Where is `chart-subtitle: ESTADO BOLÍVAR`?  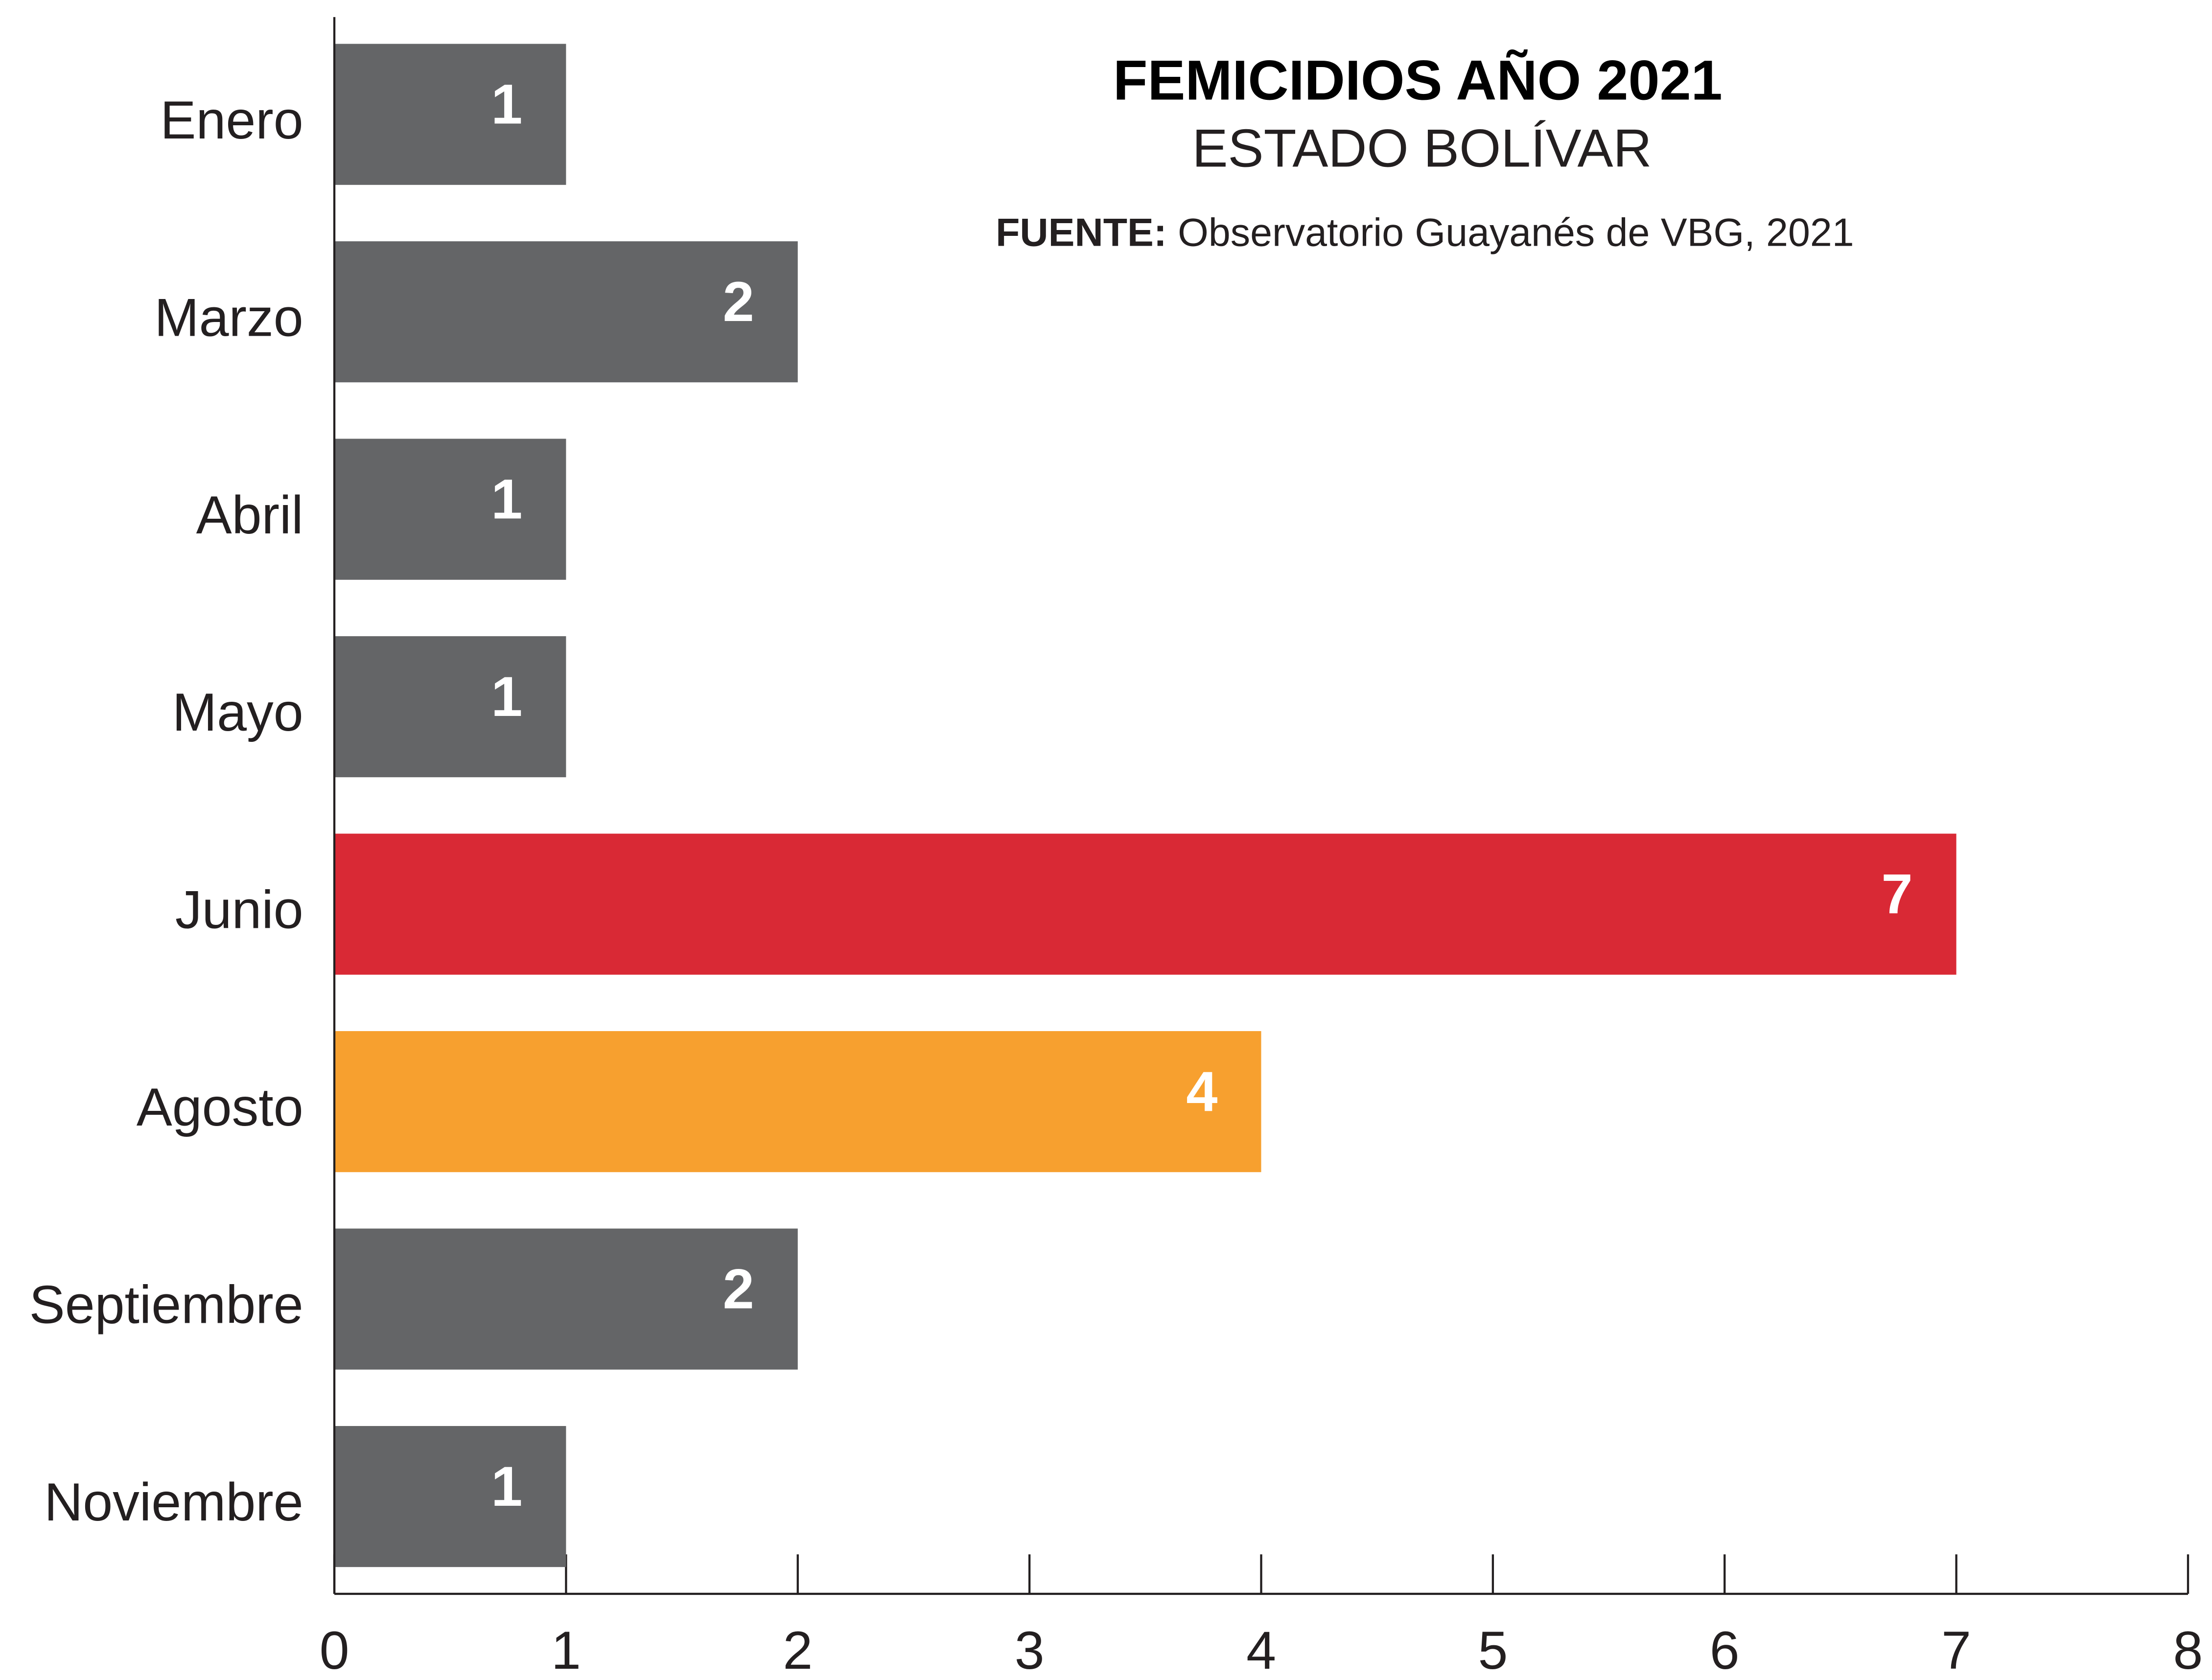 chart-subtitle: ESTADO BOLÍVAR is located at coordinates (1422, 148).